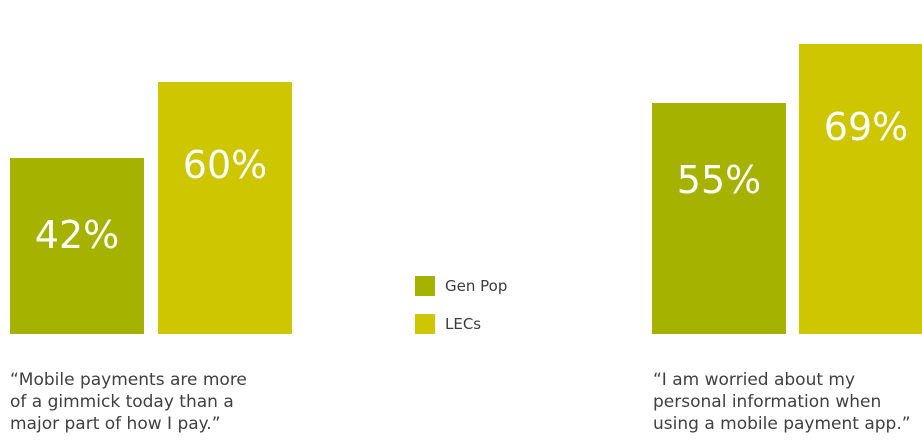 The height and width of the screenshot is (444, 922). I want to click on bar-chart1-gen-pop, so click(77, 245).